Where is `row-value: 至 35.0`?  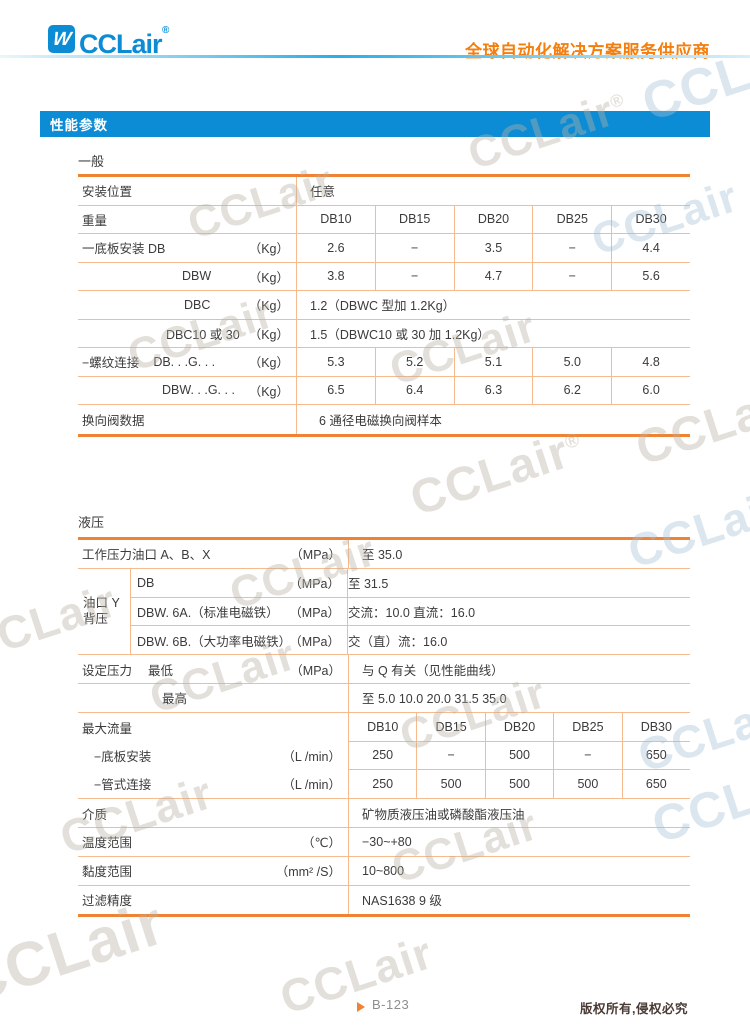 row-value: 至 35.0 is located at coordinates (382, 555).